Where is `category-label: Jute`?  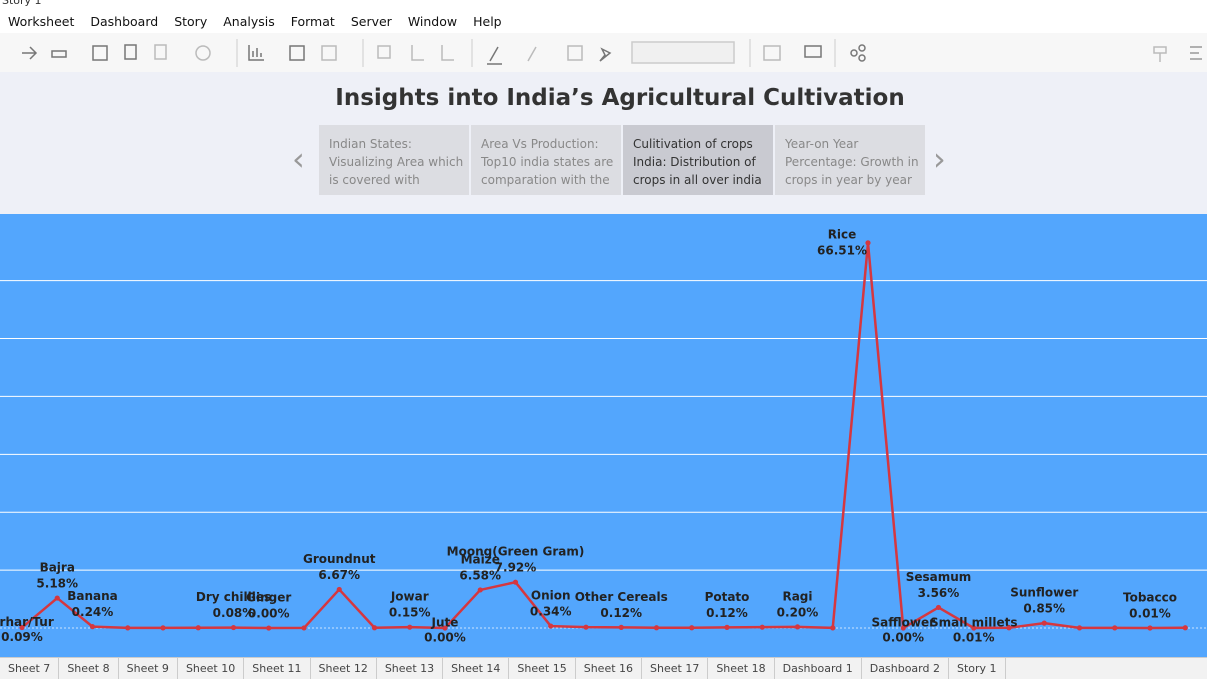
category-label: Jute is located at coordinates (445, 623).